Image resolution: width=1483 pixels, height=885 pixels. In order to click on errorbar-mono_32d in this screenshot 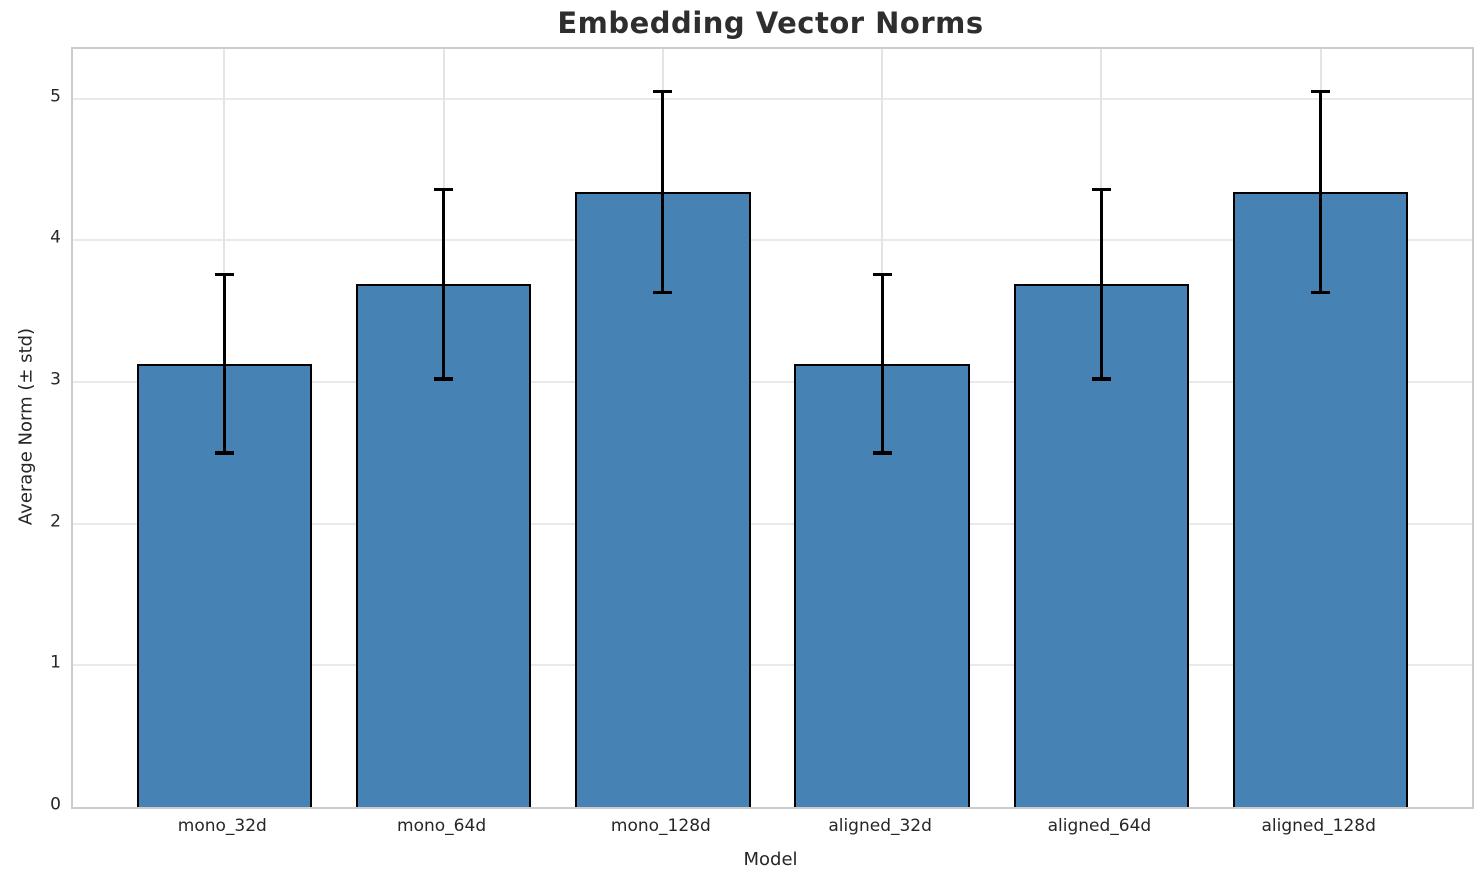, I will do `click(224, 363)`.